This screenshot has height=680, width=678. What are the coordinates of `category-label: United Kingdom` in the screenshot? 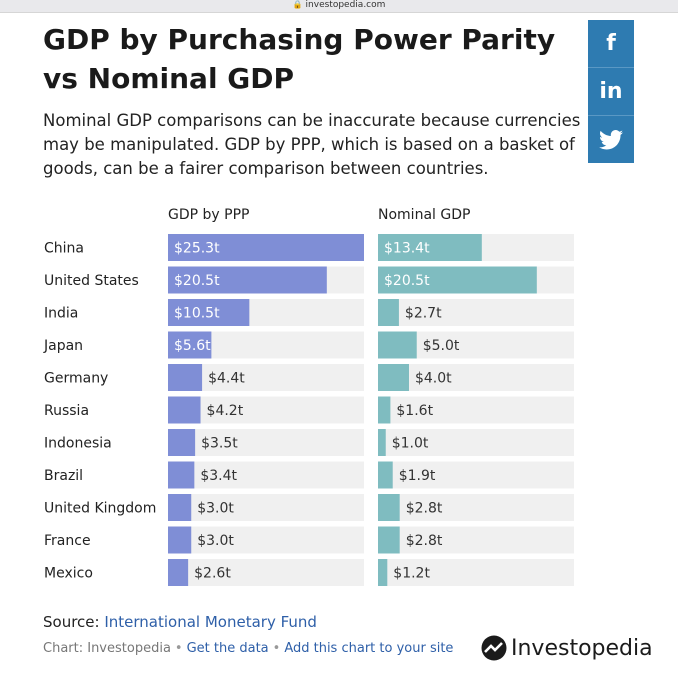 It's located at (100, 509).